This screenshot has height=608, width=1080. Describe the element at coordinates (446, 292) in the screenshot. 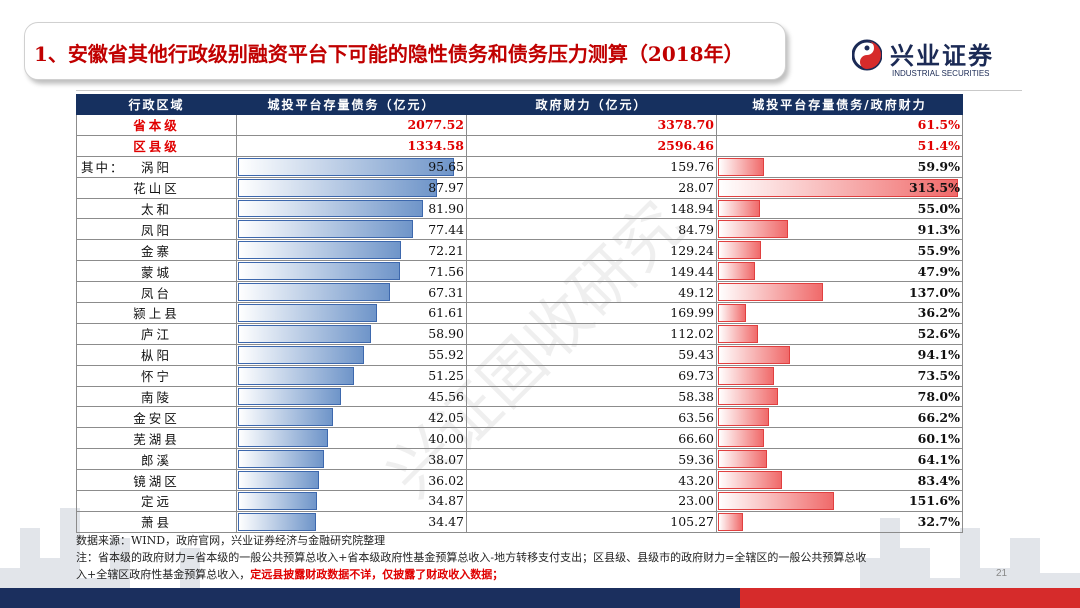

I see `debt-value: 67.31` at that location.